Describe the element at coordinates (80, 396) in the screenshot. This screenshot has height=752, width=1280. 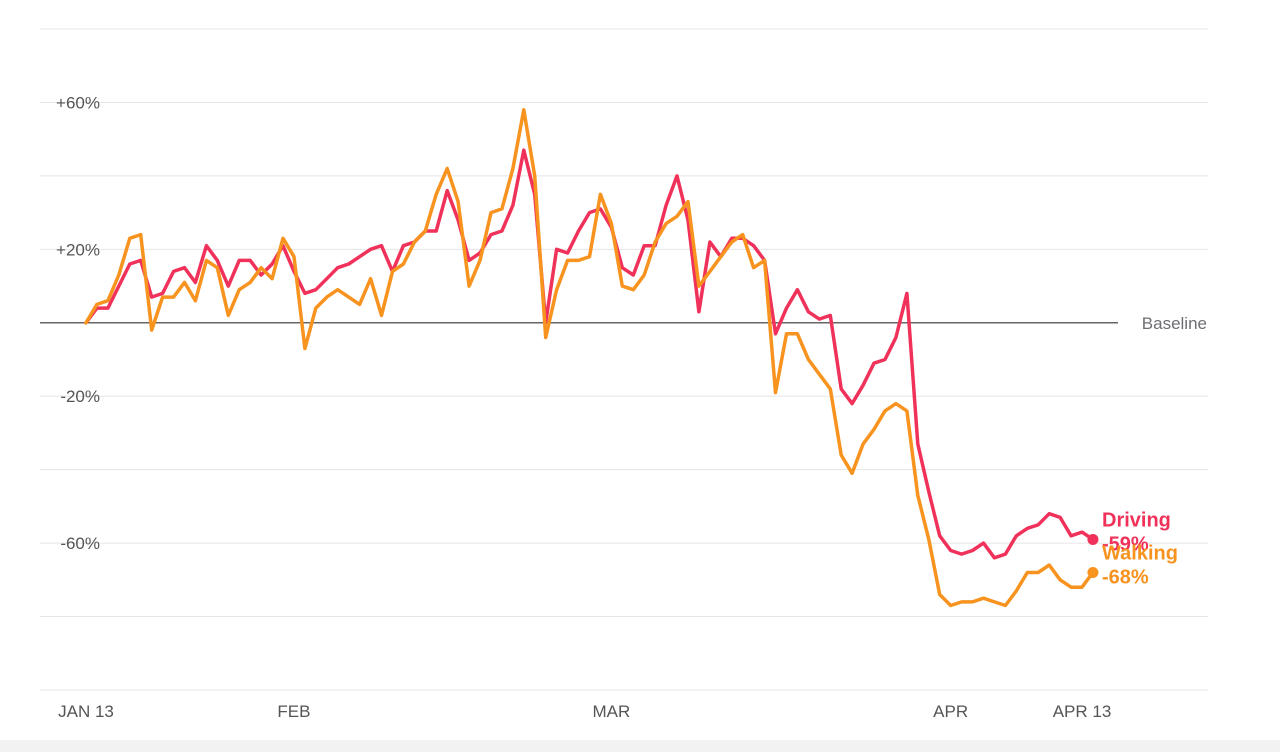
I see `y-tick-label: -20%` at that location.